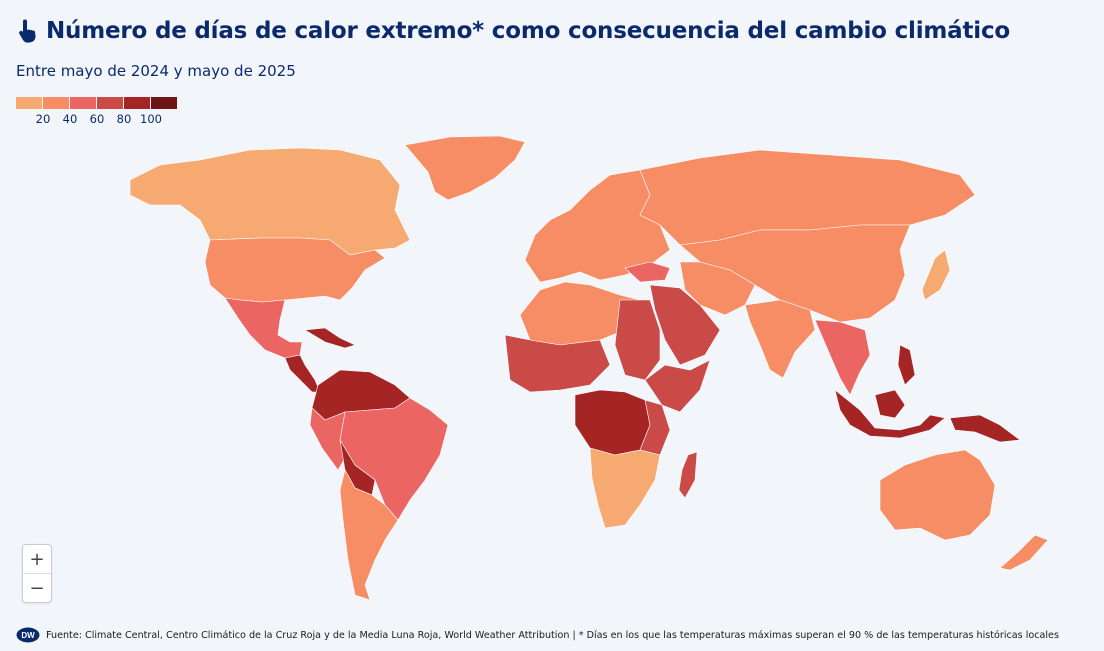 This screenshot has width=1104, height=651. Describe the element at coordinates (780, 339) in the screenshot. I see `region-india` at that location.